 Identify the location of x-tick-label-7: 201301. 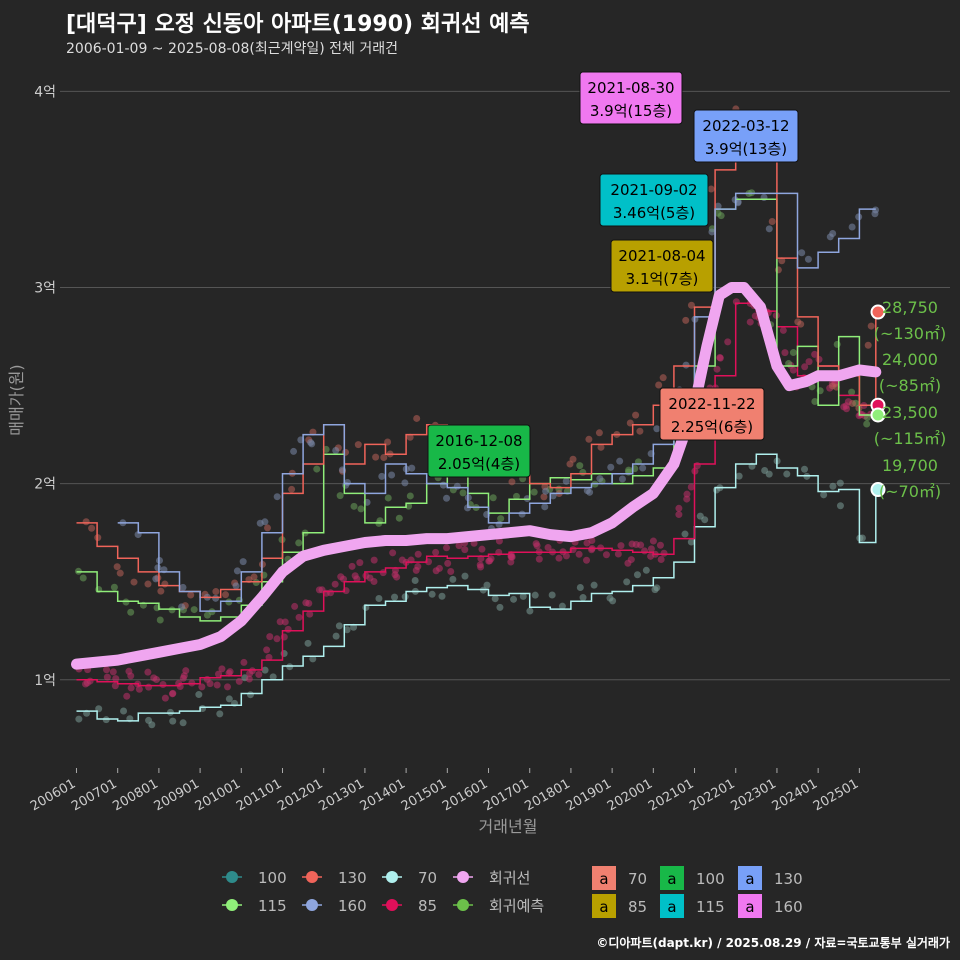
(341, 795).